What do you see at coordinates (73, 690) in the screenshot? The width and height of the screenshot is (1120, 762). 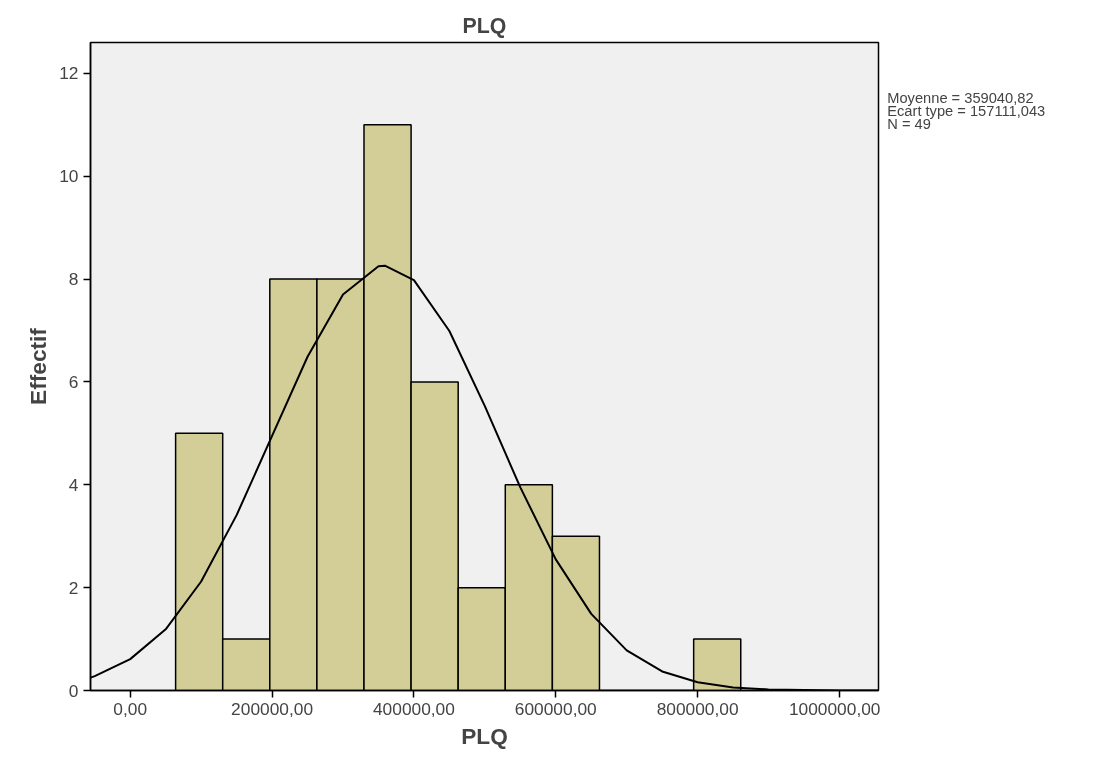 I see `y-tick-label: 0` at bounding box center [73, 690].